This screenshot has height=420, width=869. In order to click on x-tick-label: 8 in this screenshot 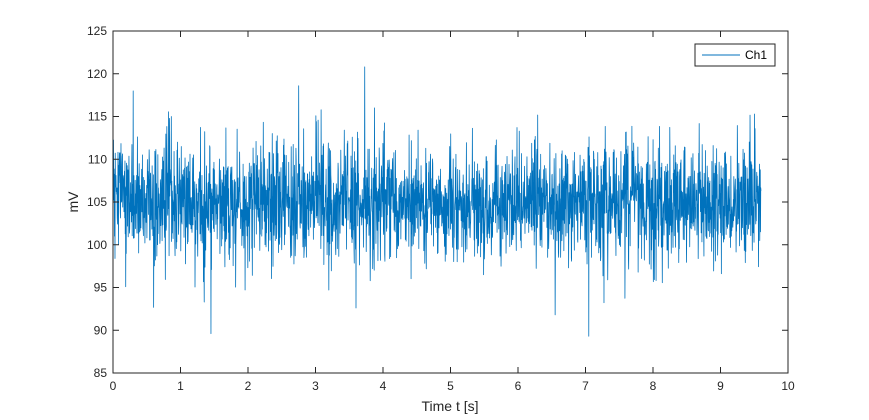, I will do `click(653, 386)`.